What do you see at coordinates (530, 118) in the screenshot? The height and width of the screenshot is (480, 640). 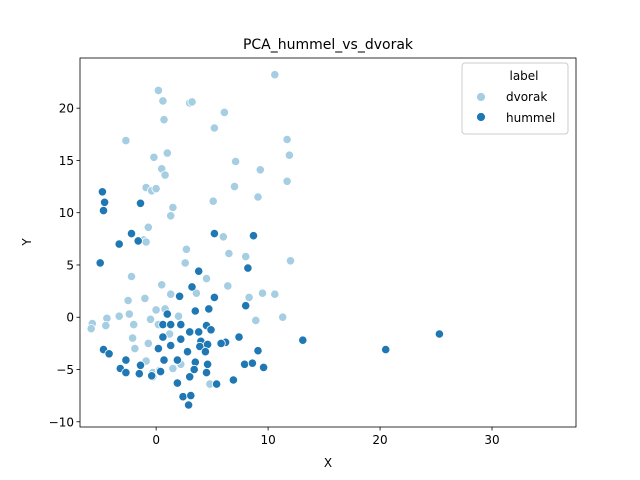 I see `legend-label-hummel: hummel` at bounding box center [530, 118].